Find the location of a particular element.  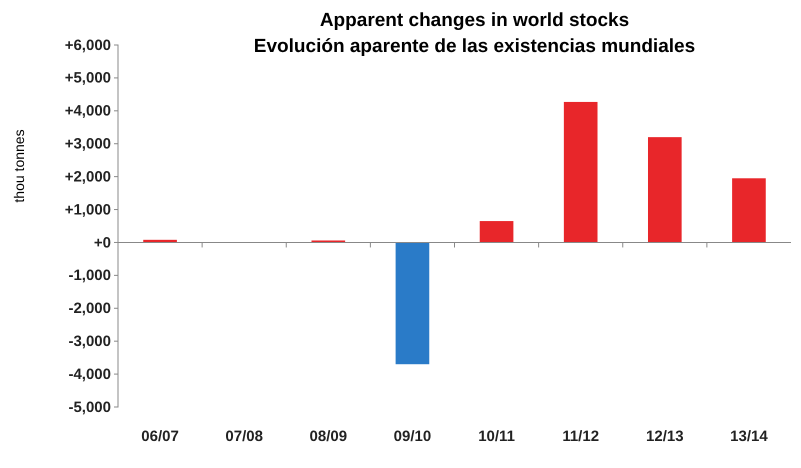

y-tick-label: -3,000 is located at coordinates (89, 341).